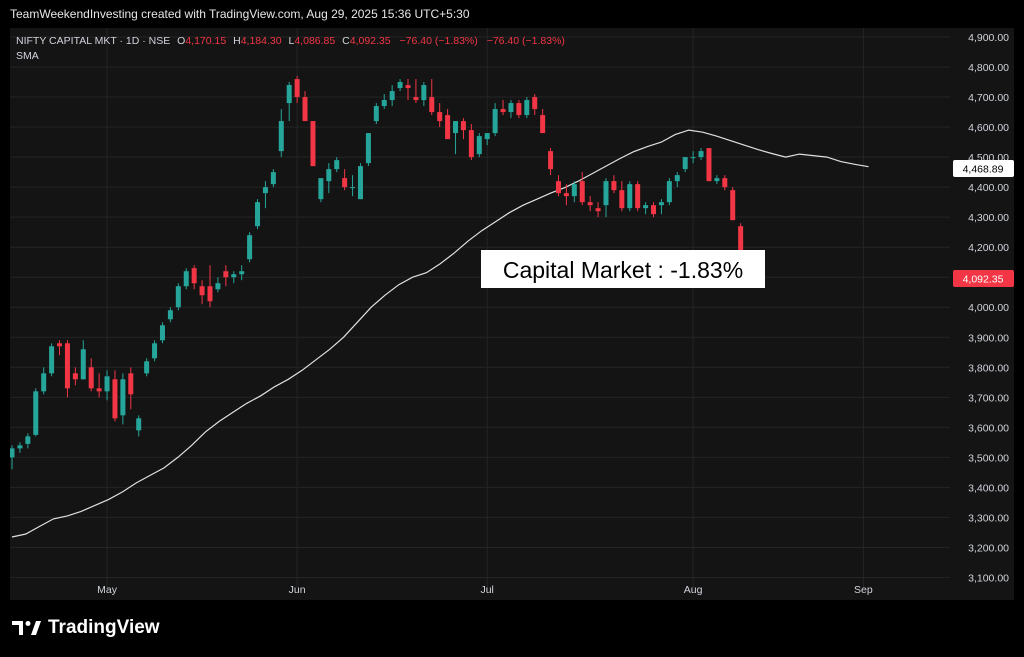  What do you see at coordinates (107, 590) in the screenshot?
I see `x-tick-label: May` at bounding box center [107, 590].